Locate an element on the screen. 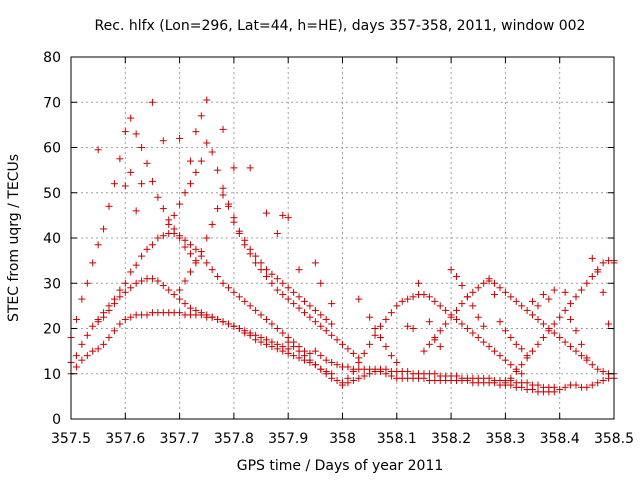  x-tick-label: 357.8 is located at coordinates (234, 439).